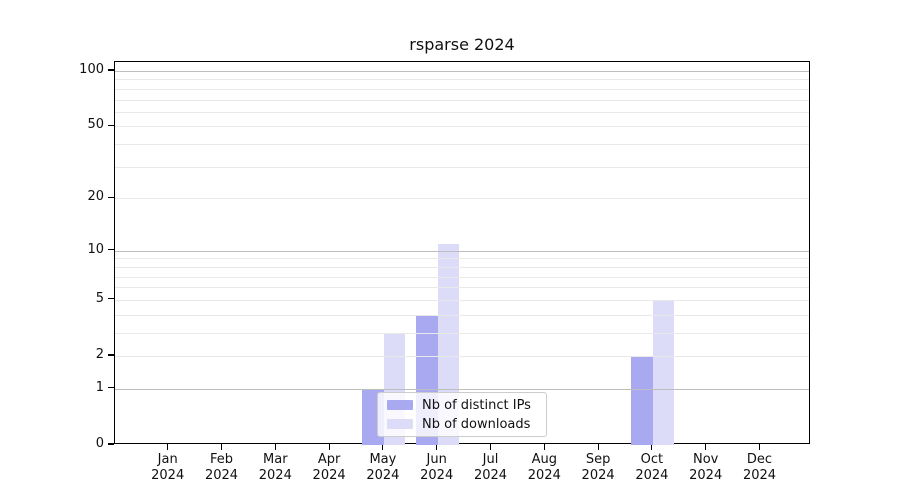 The image size is (900, 500). Describe the element at coordinates (168, 467) in the screenshot. I see `x-tick-label-jan: Jan 2024` at that location.